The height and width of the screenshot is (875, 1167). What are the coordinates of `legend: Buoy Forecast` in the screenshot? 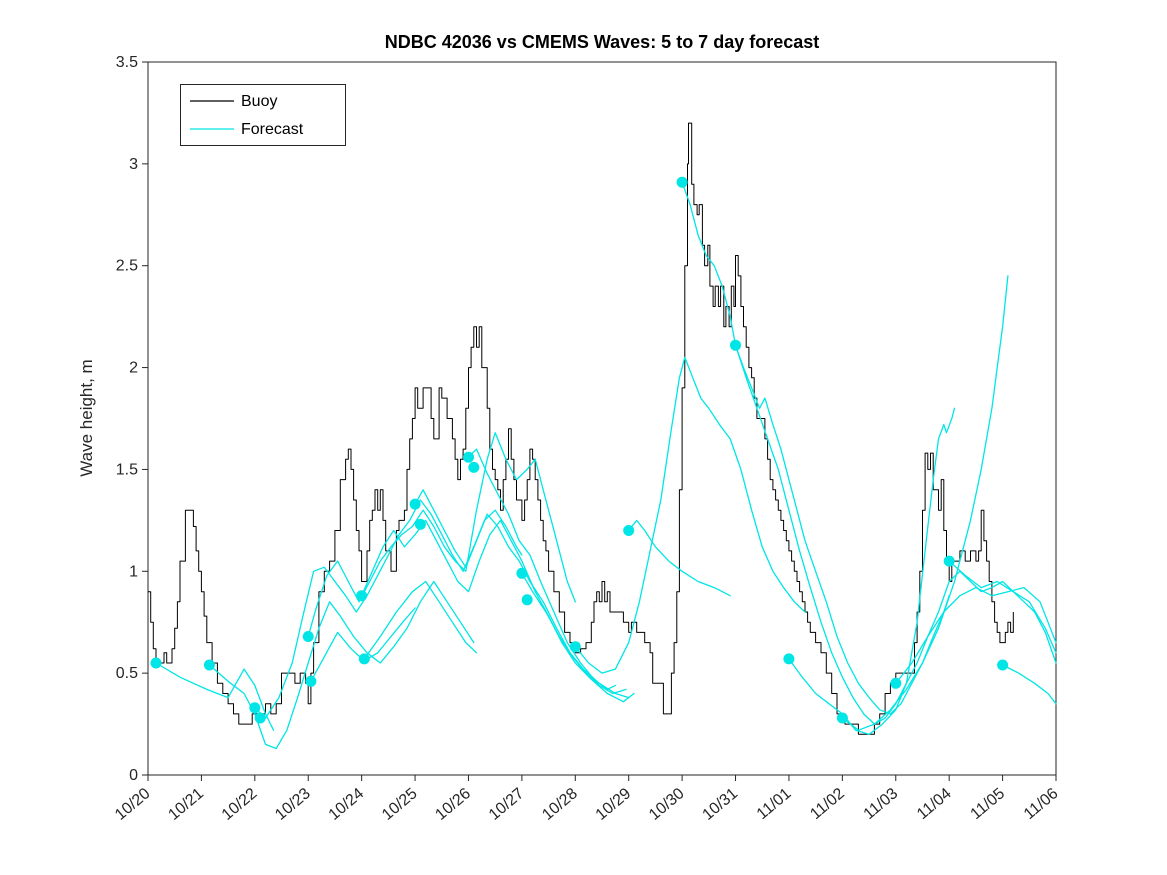 It's located at (263, 115).